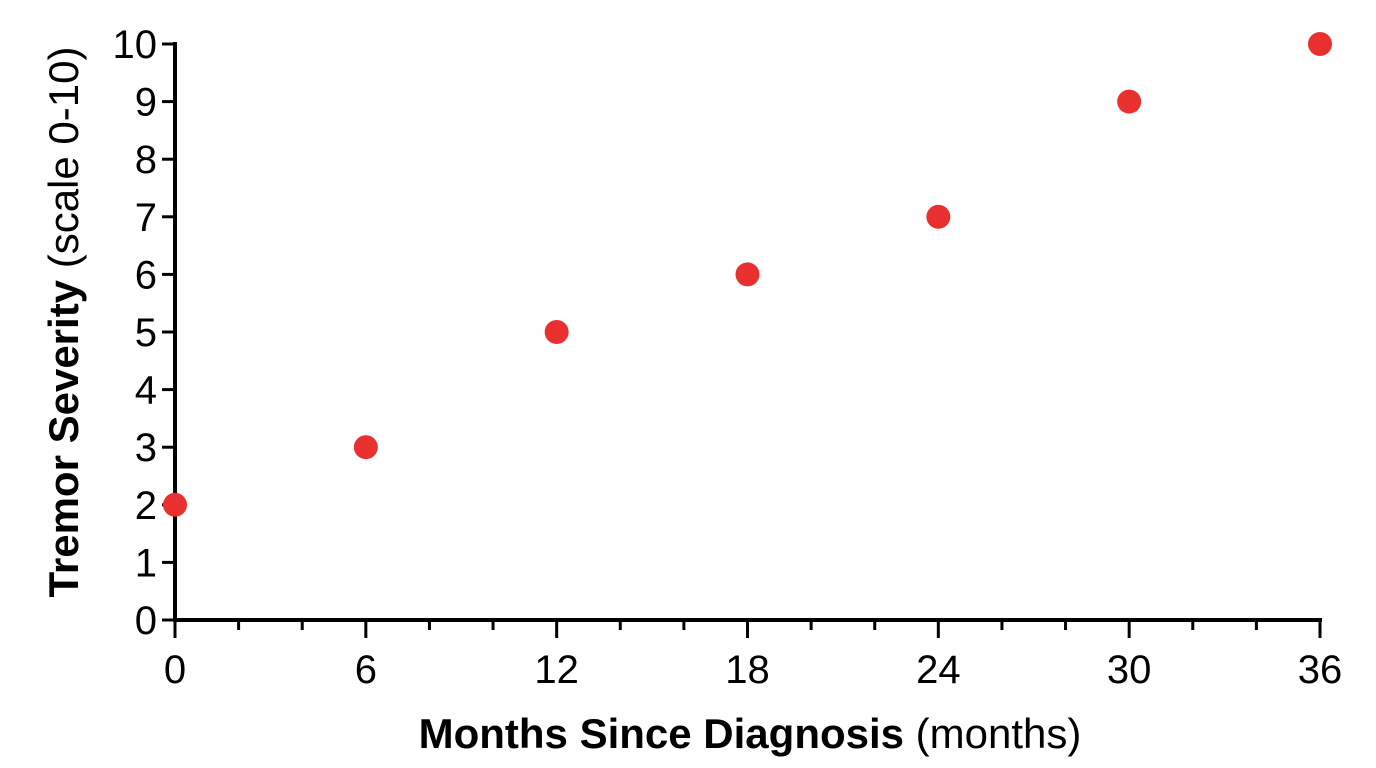 Image resolution: width=1376 pixels, height=768 pixels. What do you see at coordinates (146, 275) in the screenshot?
I see `y-tick-label: 6` at bounding box center [146, 275].